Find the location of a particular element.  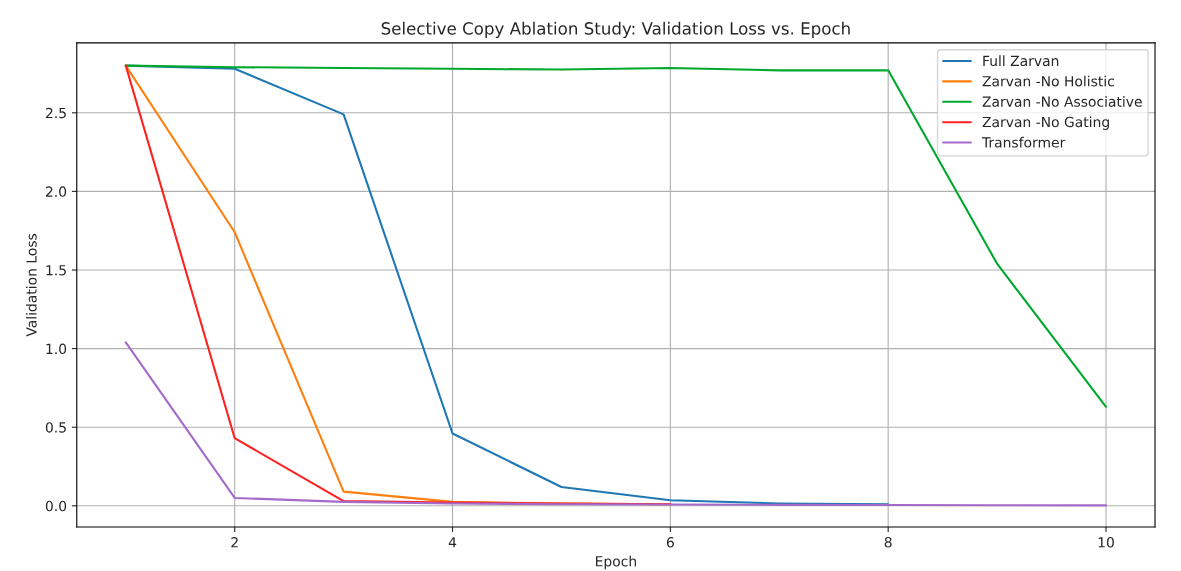

x-tick-label: 8 is located at coordinates (888, 542).